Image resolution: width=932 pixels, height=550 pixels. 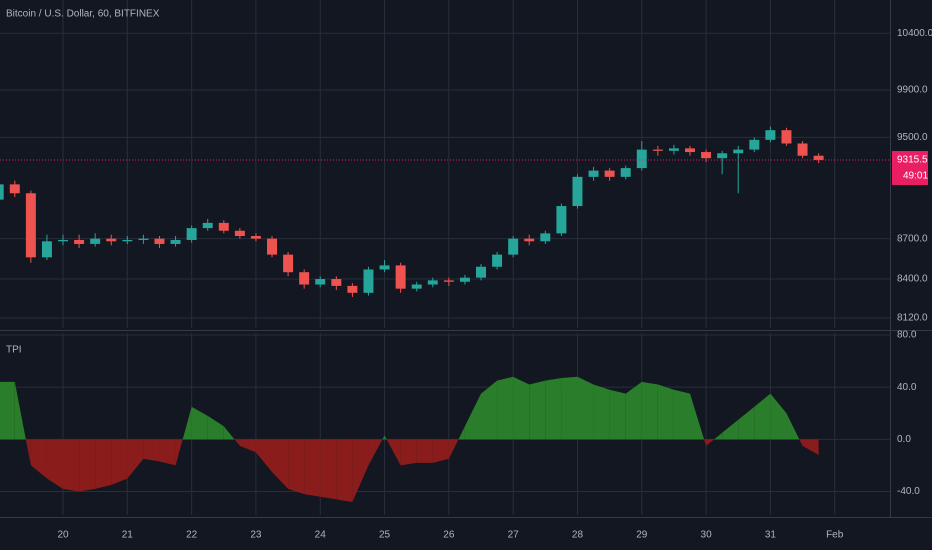 What do you see at coordinates (915, 176) in the screenshot?
I see `countdown-label: 49:01` at bounding box center [915, 176].